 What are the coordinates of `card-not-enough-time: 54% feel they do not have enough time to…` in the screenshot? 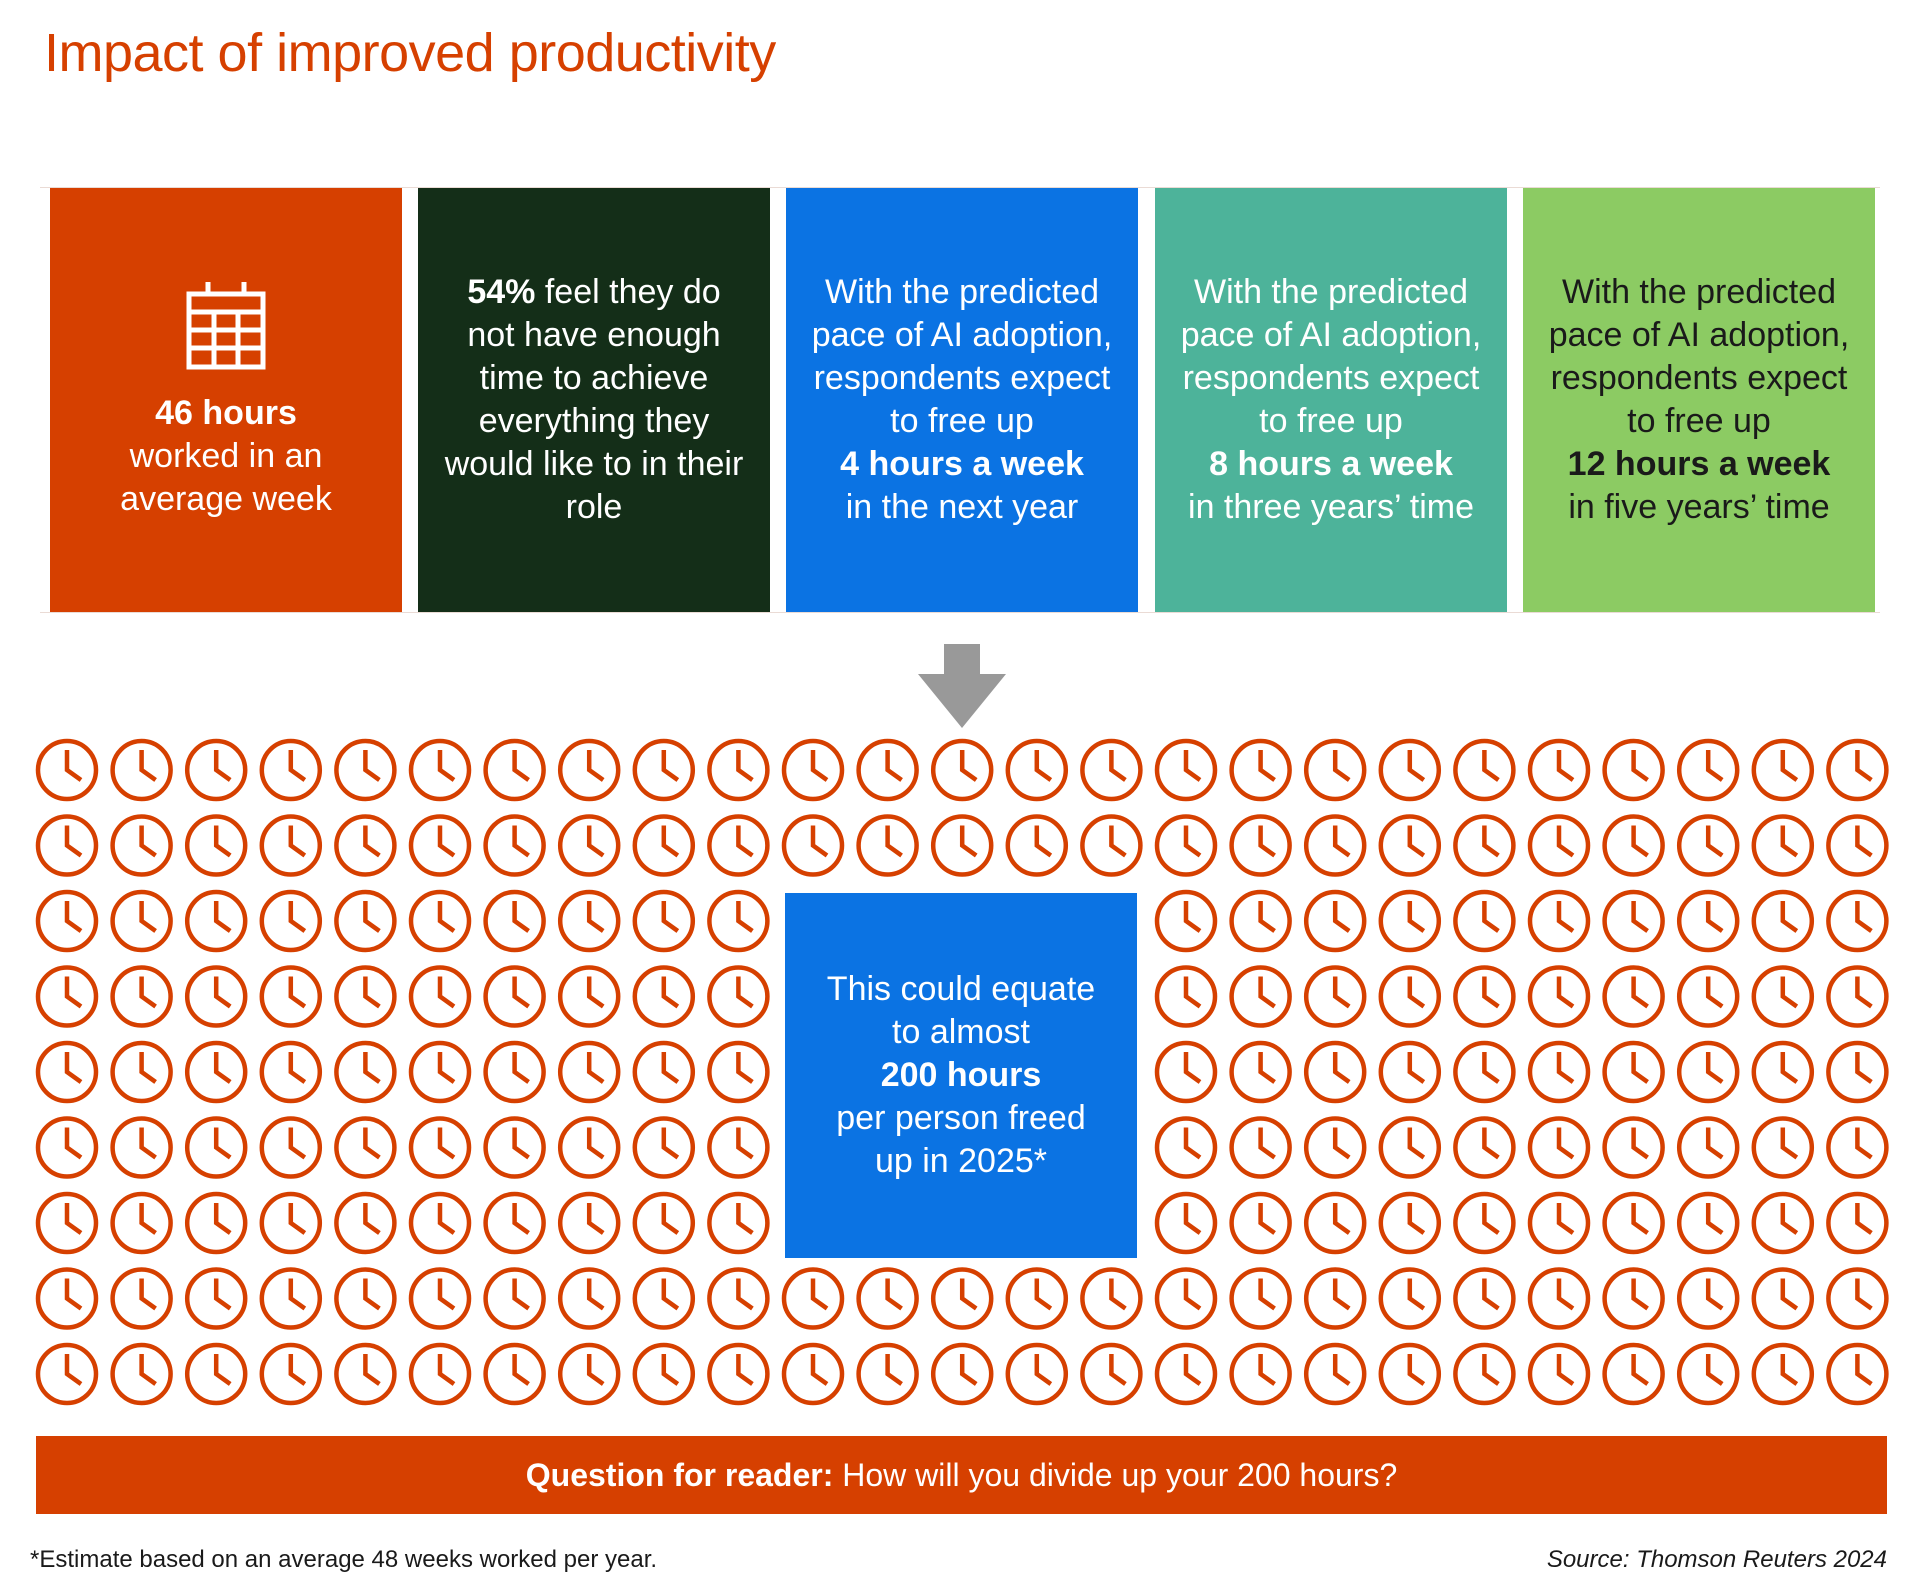 It's located at (594, 400).